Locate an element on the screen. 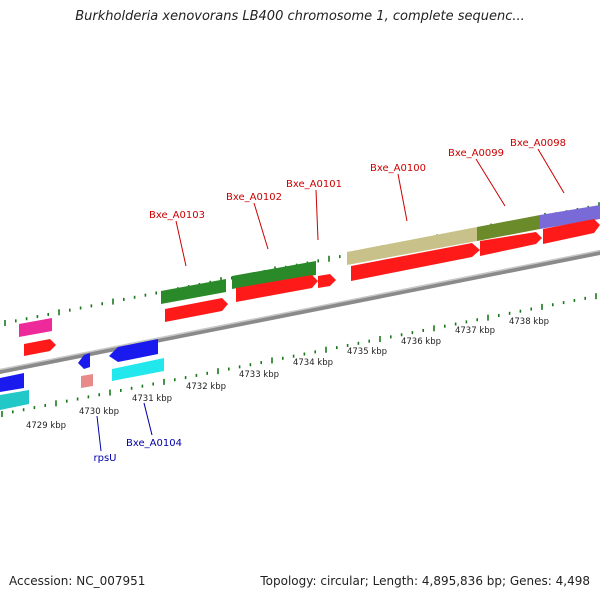  feature-bar-khaki is located at coordinates (412, 246).